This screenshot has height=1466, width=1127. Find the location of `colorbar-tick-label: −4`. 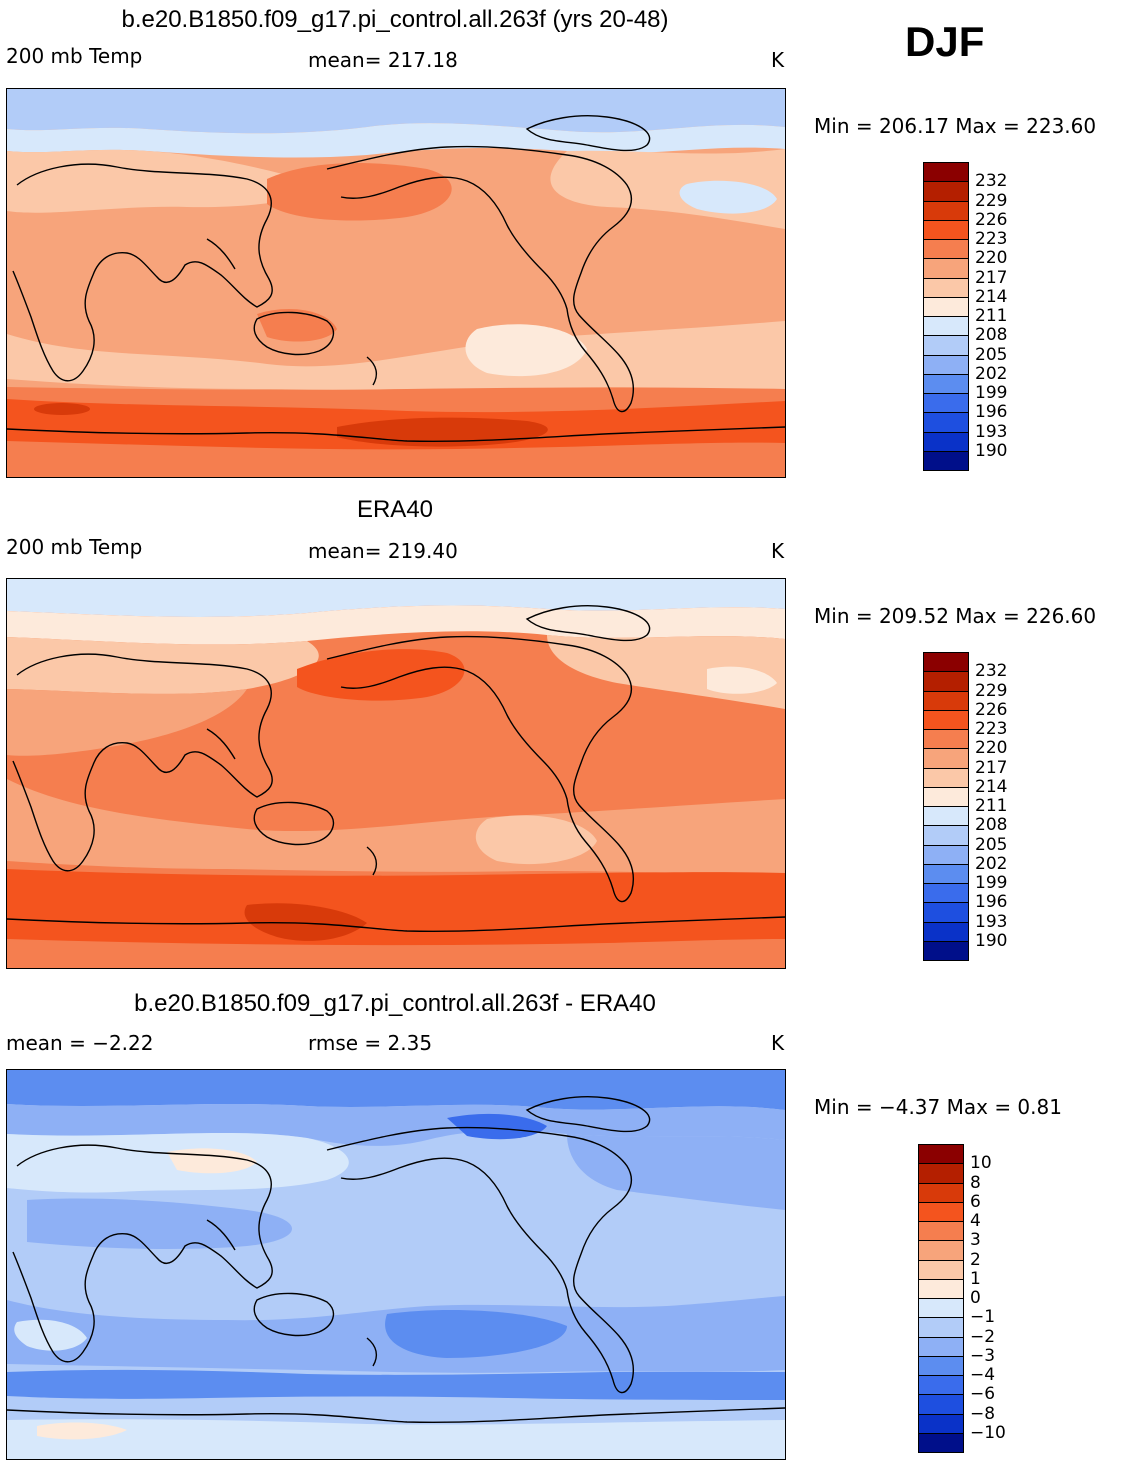

colorbar-tick-label: −4 is located at coordinates (983, 1375).